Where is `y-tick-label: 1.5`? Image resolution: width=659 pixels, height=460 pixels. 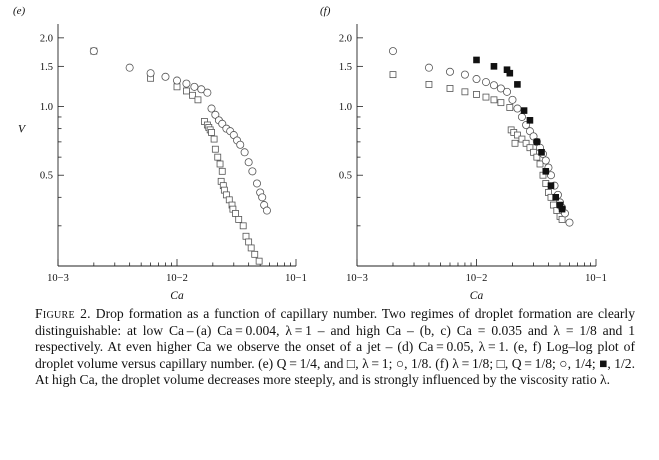 y-tick-label: 1.5 is located at coordinates (46, 67).